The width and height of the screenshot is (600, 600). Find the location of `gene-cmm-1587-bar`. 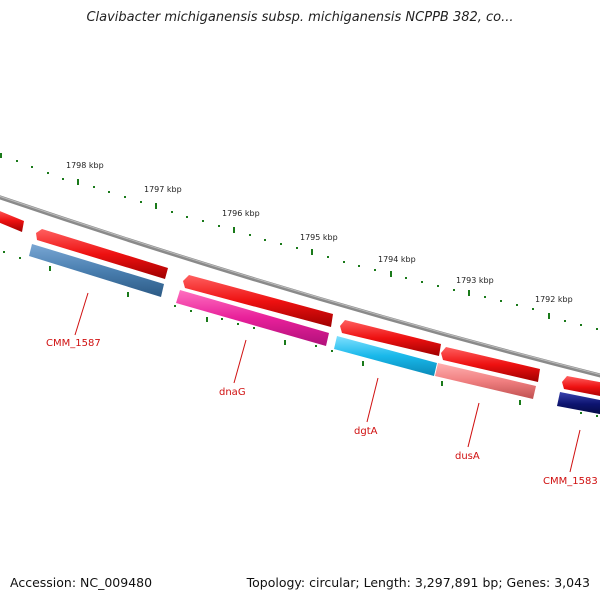

gene-cmm-1587-bar is located at coordinates (96, 270).